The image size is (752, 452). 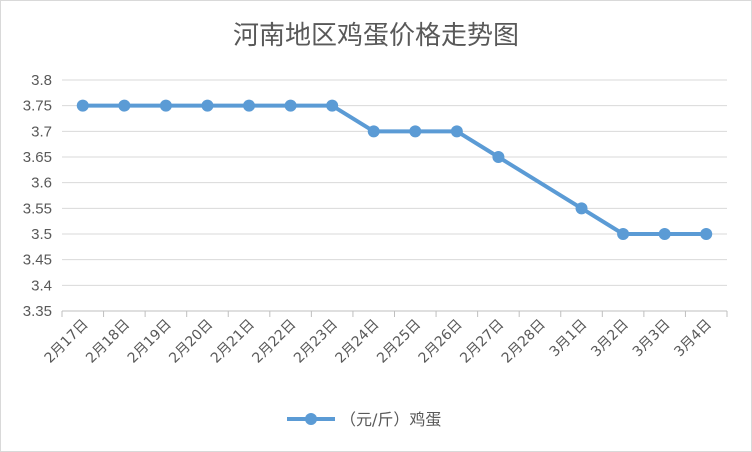 I want to click on y-tick-label: 3.4, so click(x=41, y=285).